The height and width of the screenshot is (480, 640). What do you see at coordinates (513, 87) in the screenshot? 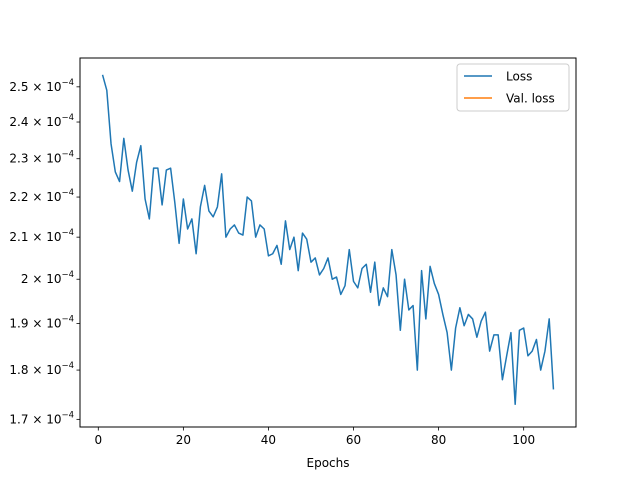
I see `legend: Loss Val. loss` at bounding box center [513, 87].